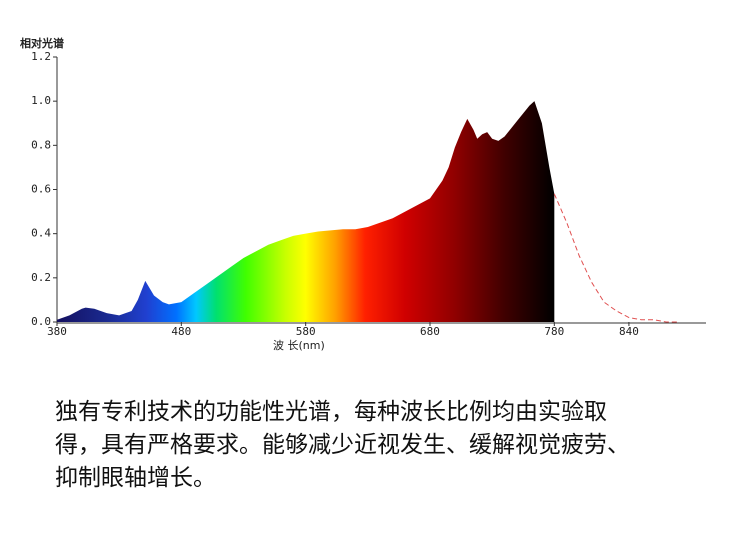 Image resolution: width=730 pixels, height=540 pixels. I want to click on y-tick-label: 1.2, so click(41, 56).